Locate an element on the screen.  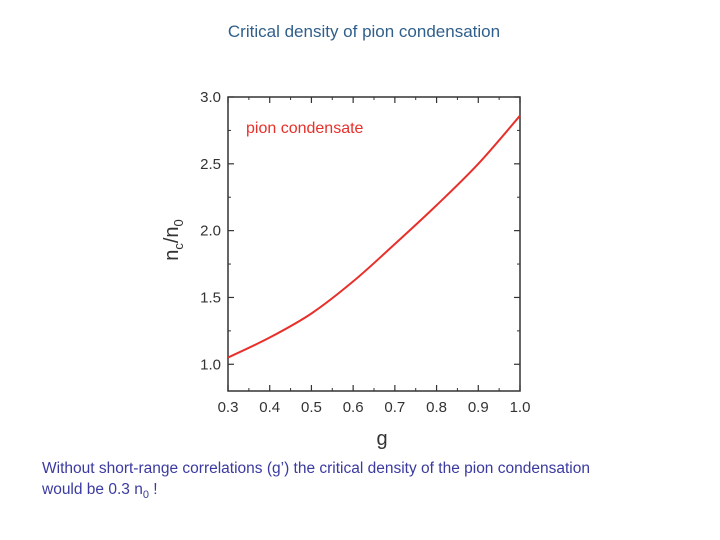
x-tick-label: 0.4 is located at coordinates (269, 407).